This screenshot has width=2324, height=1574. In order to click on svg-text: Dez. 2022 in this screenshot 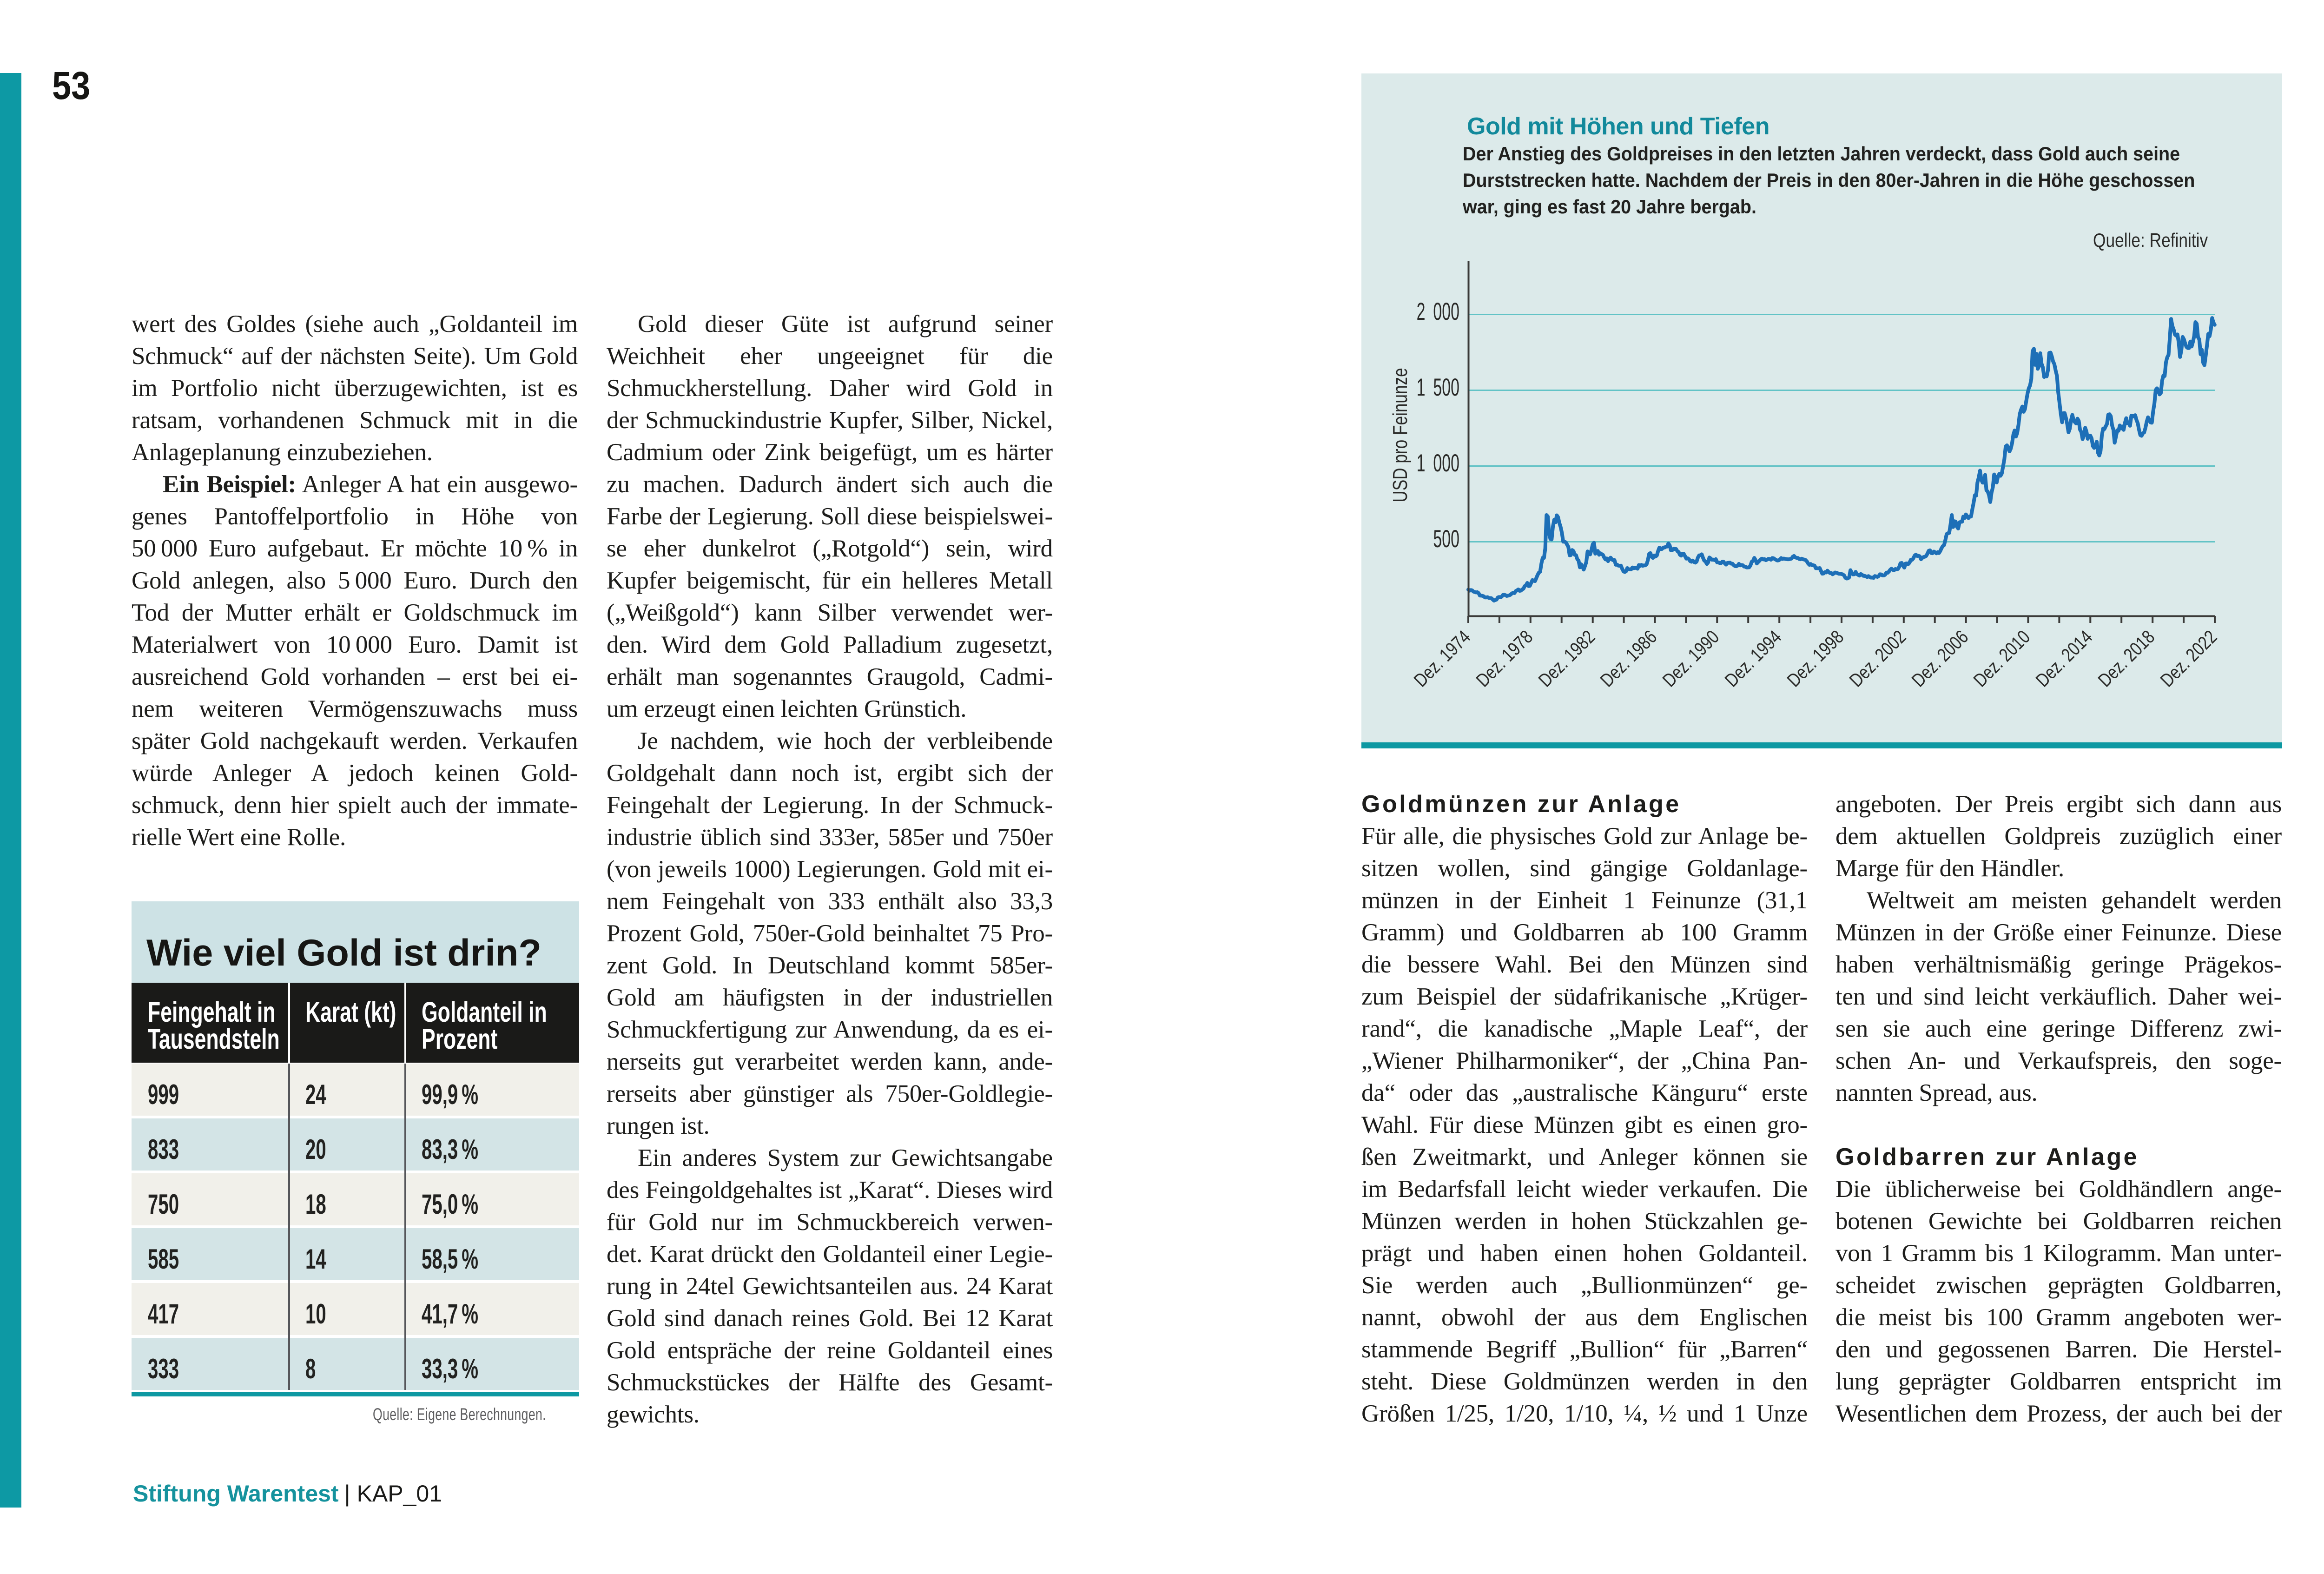, I will do `click(2188, 658)`.